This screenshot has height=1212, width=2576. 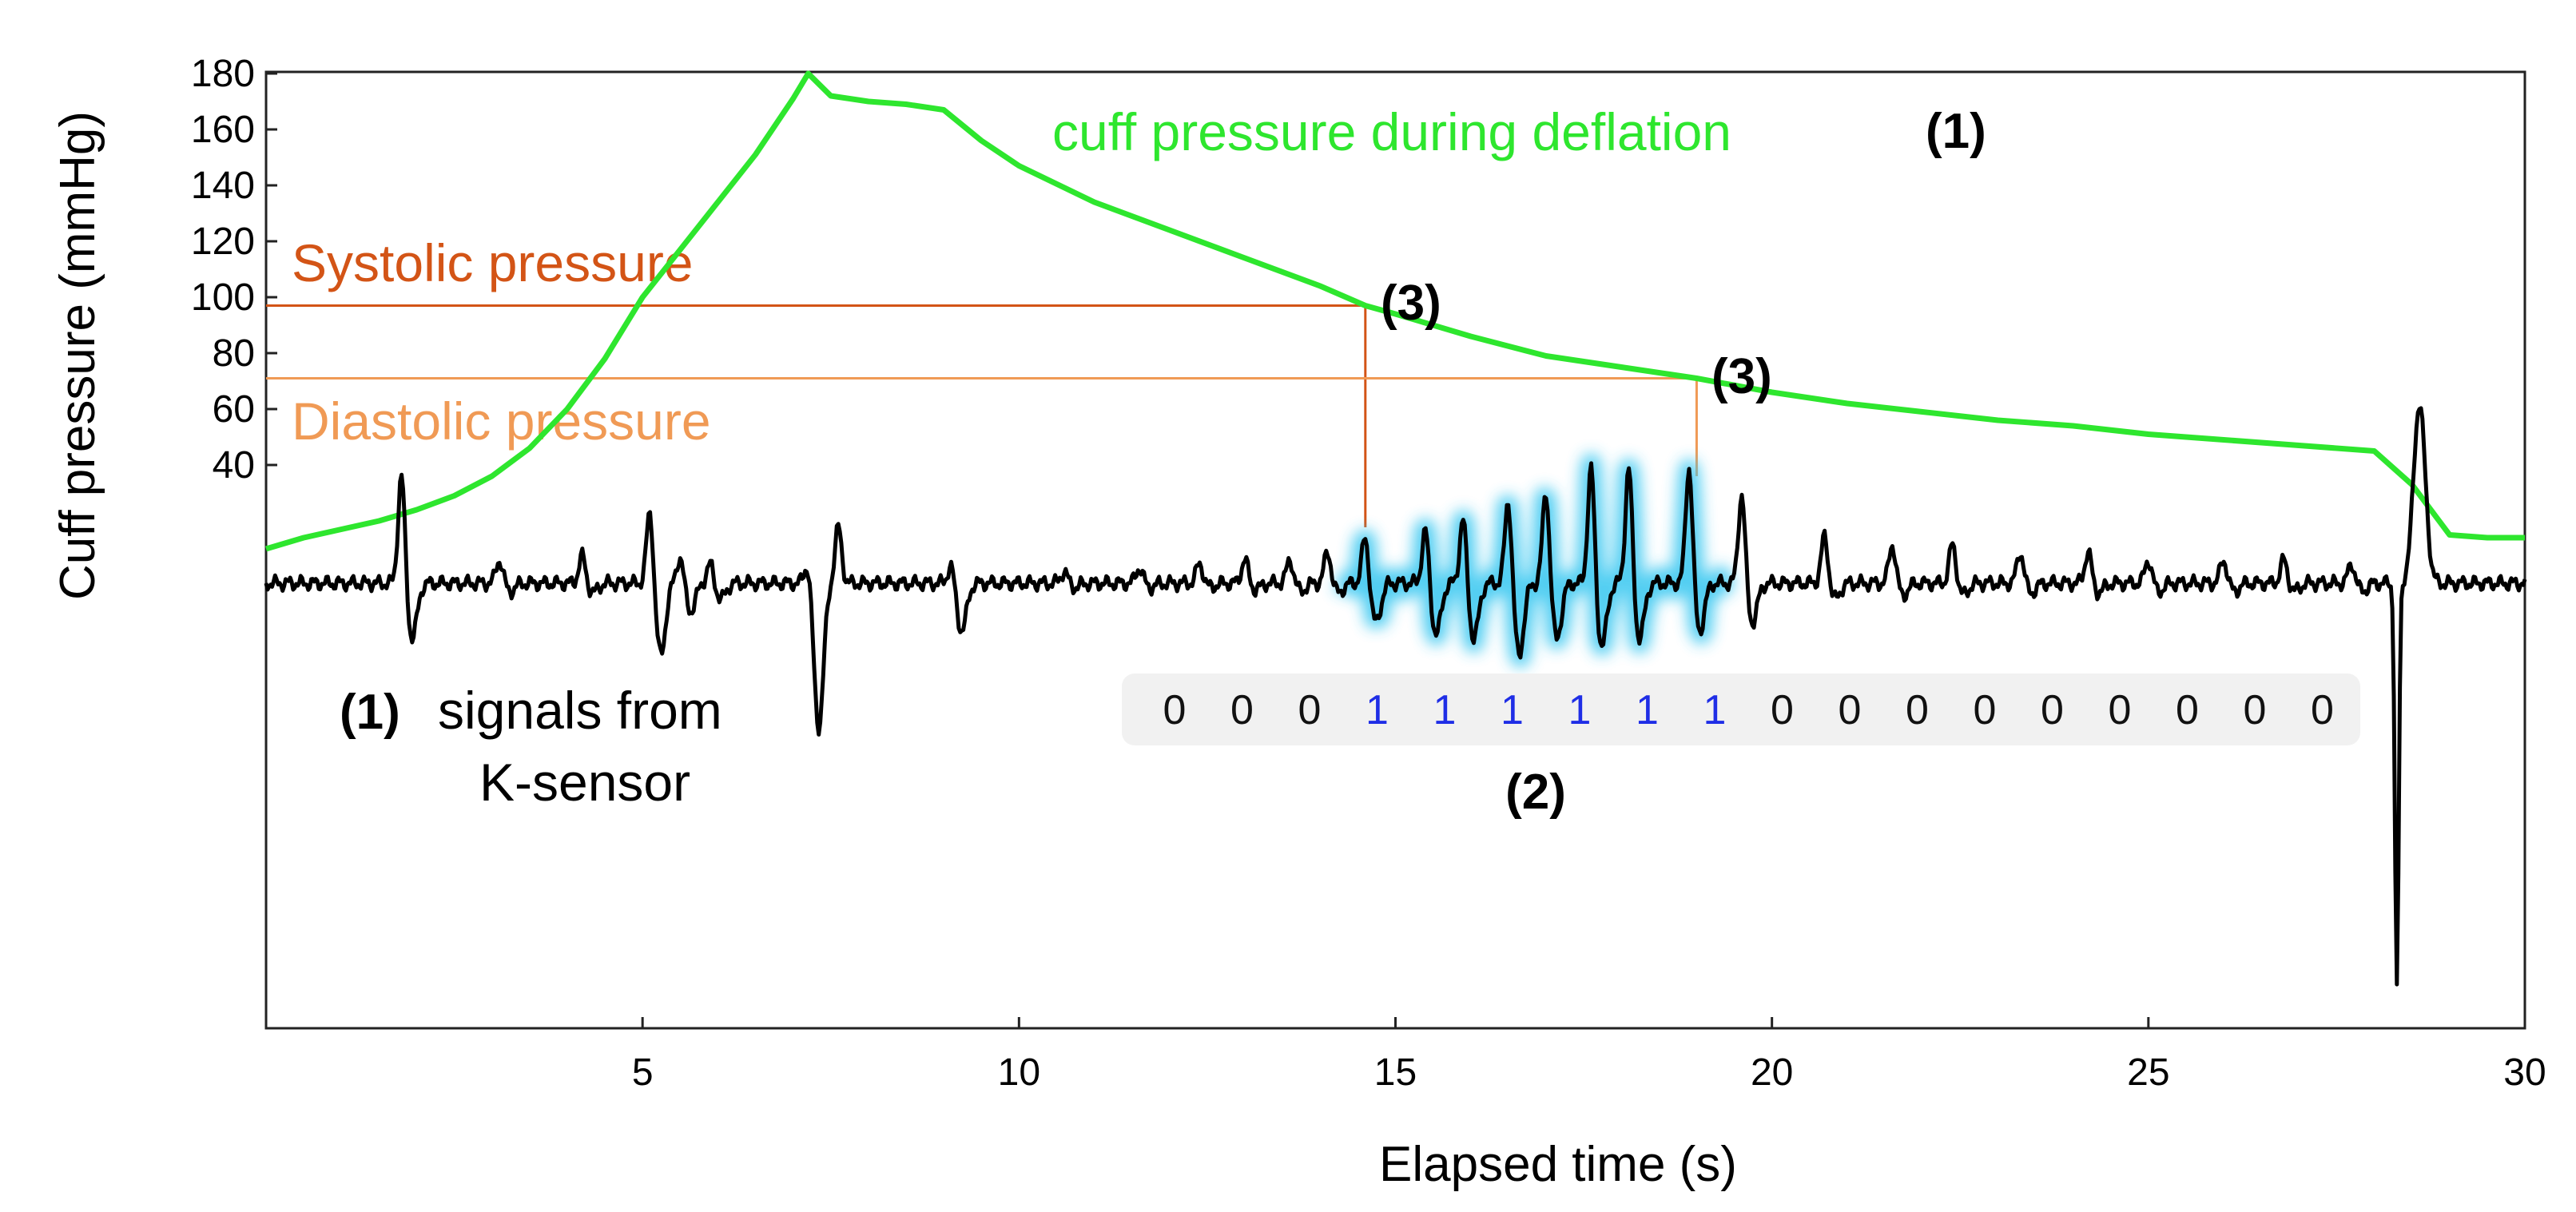 I want to click on x-tick-label: 10, so click(x=1019, y=1072).